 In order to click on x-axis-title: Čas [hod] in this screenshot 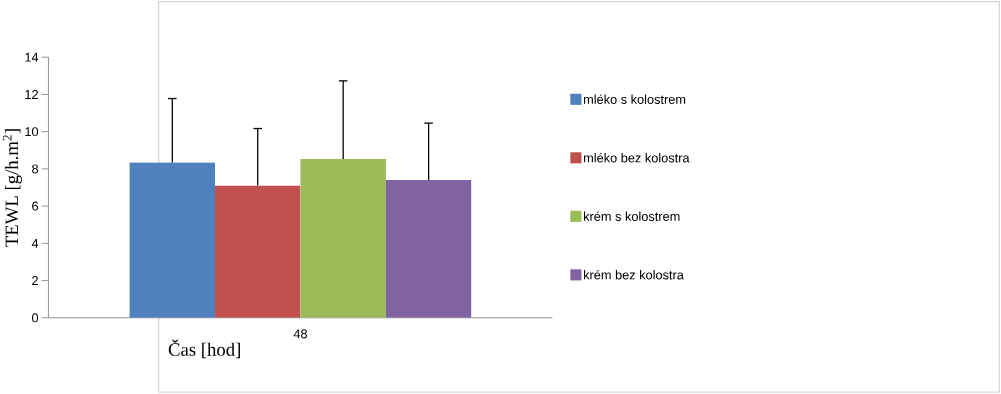, I will do `click(204, 349)`.